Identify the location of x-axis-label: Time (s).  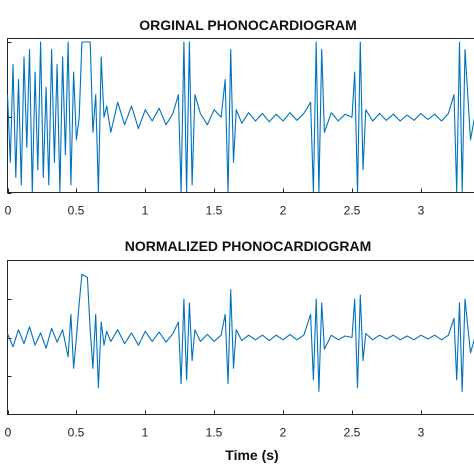
(251, 455).